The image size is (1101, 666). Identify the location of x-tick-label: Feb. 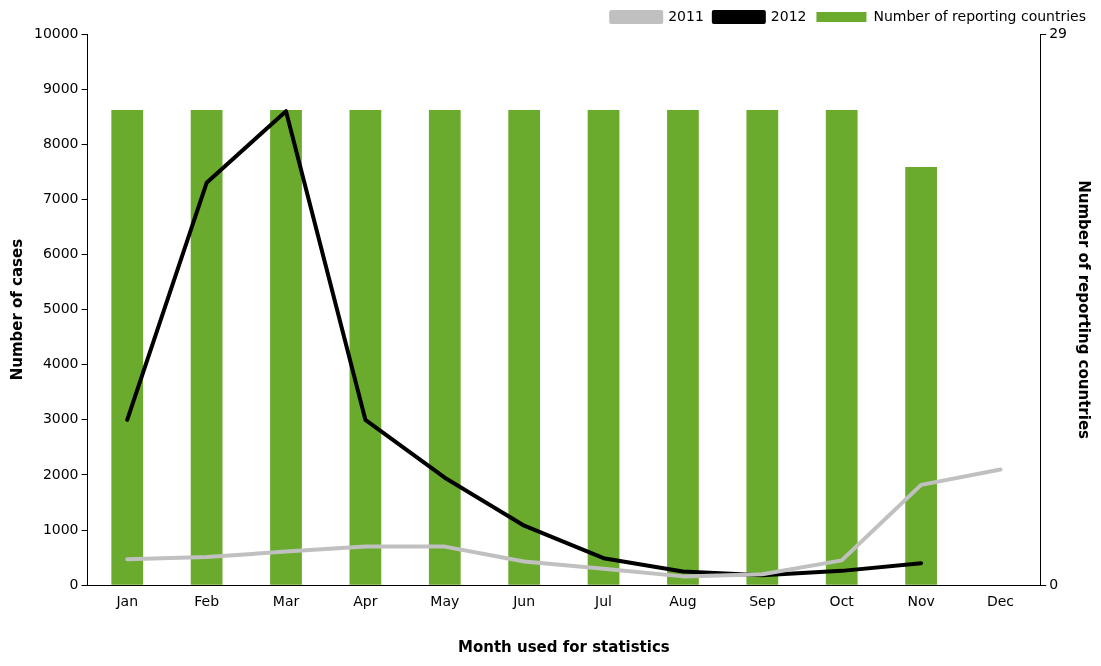
(207, 601).